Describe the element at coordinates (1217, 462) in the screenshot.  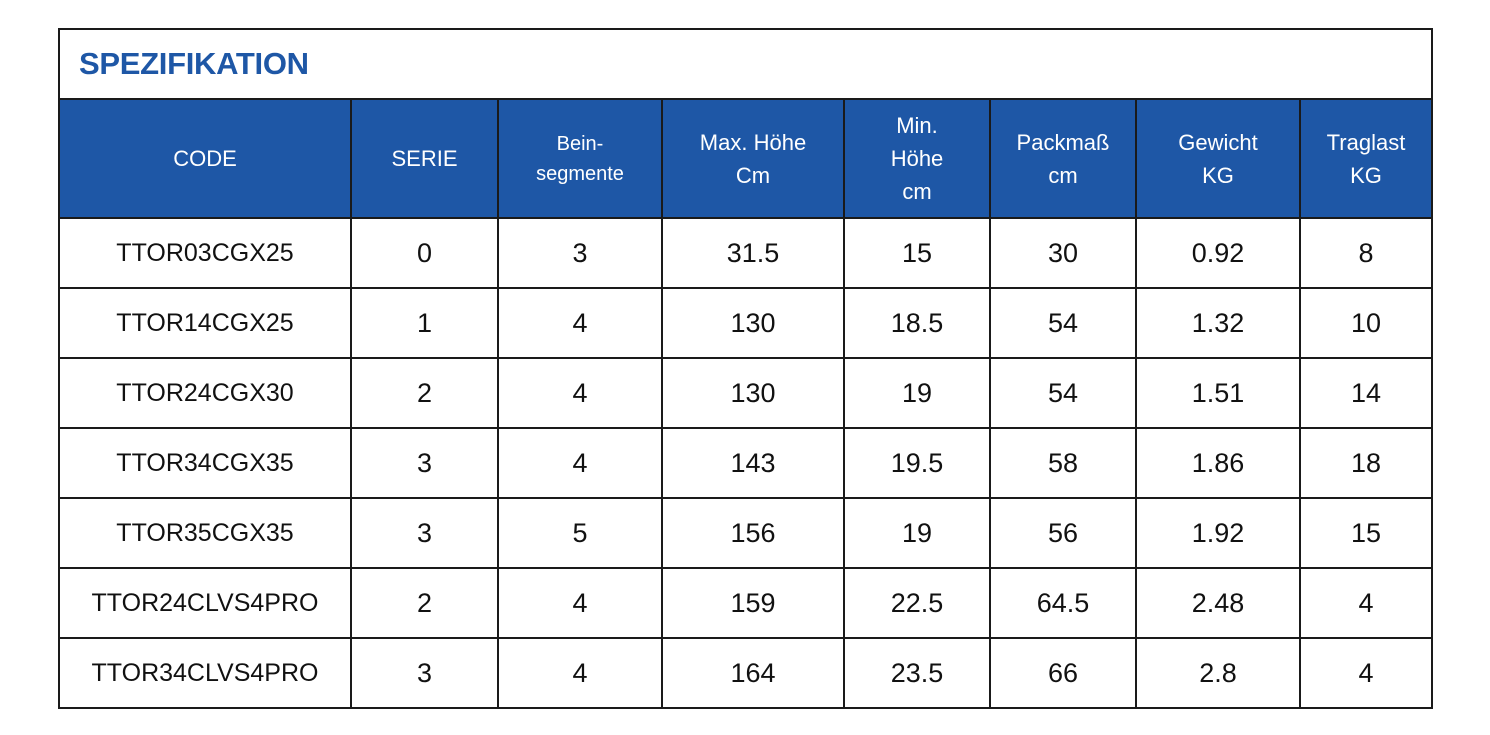
I see `table-cell: 1.86` at that location.